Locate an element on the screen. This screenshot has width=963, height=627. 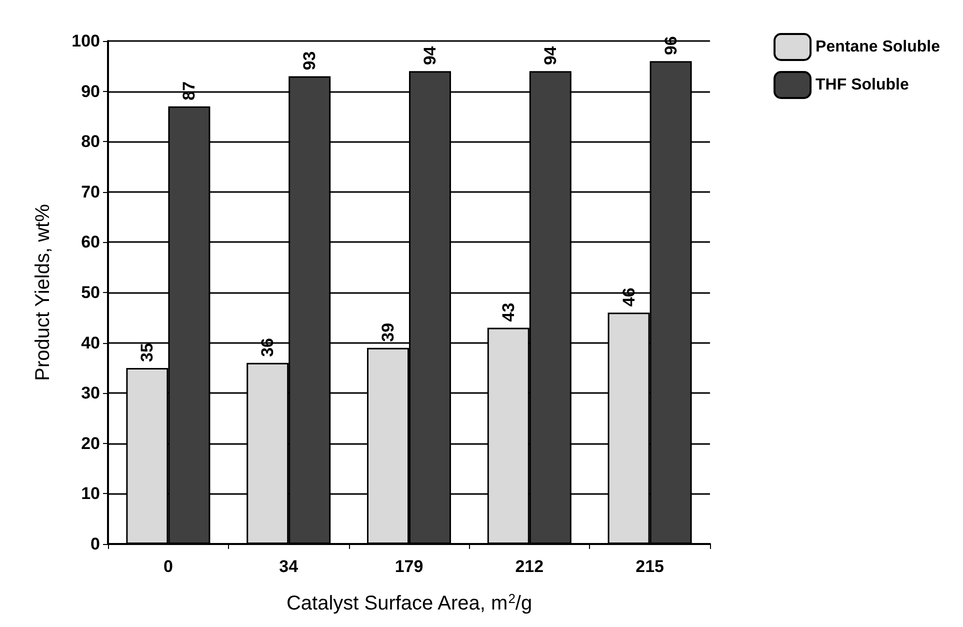
y-tick-label: 0 is located at coordinates (95, 544).